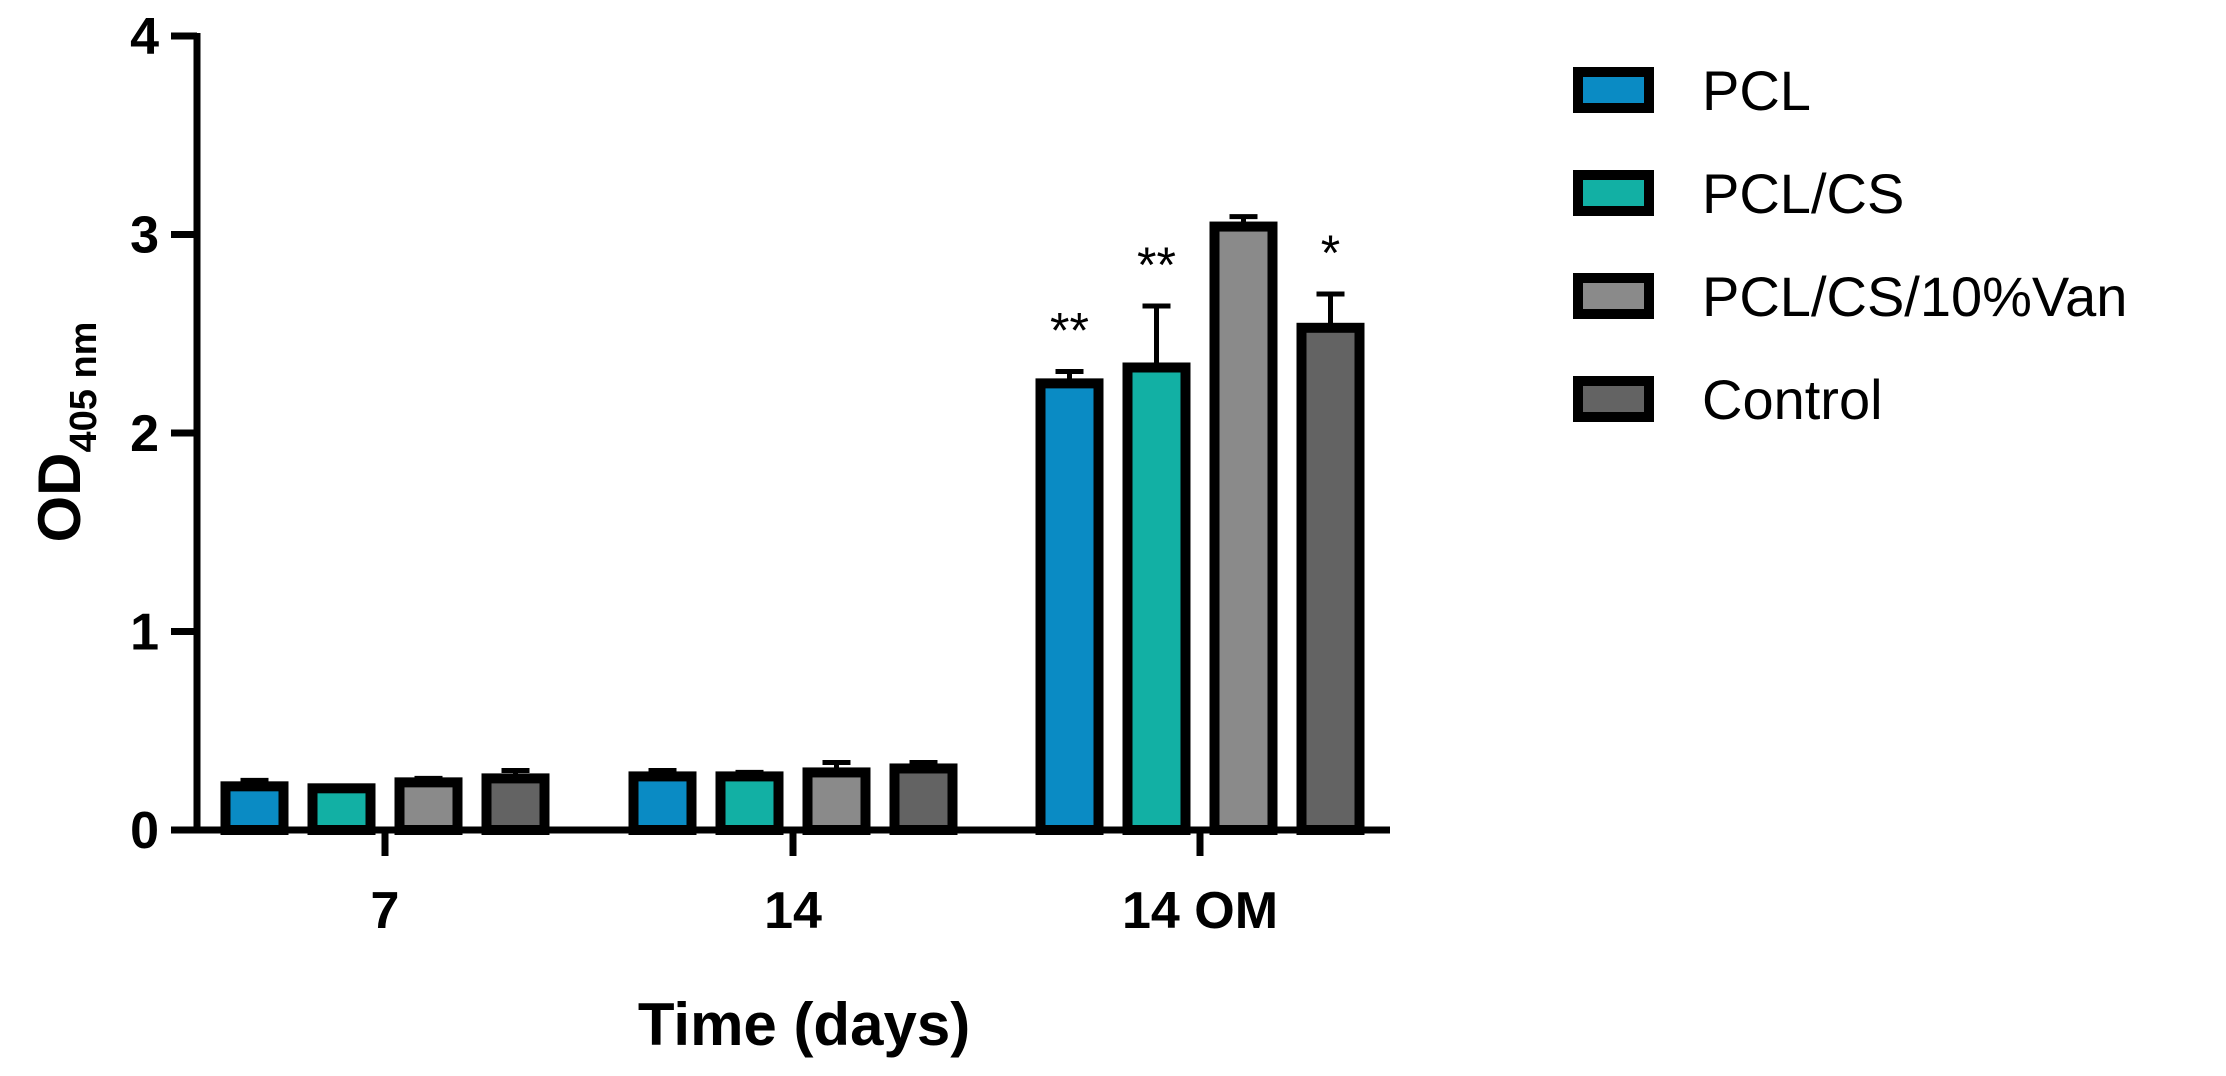 Image resolution: width=2226 pixels, height=1076 pixels. What do you see at coordinates (1330, 253) in the screenshot?
I see `significance-mark-control-14-om: *` at bounding box center [1330, 253].